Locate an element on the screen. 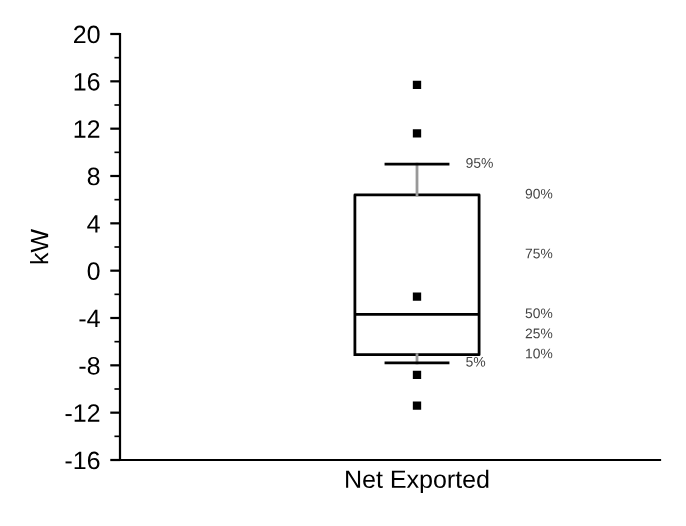 The image size is (686, 526). y-tick-label: -12 is located at coordinates (82, 413).